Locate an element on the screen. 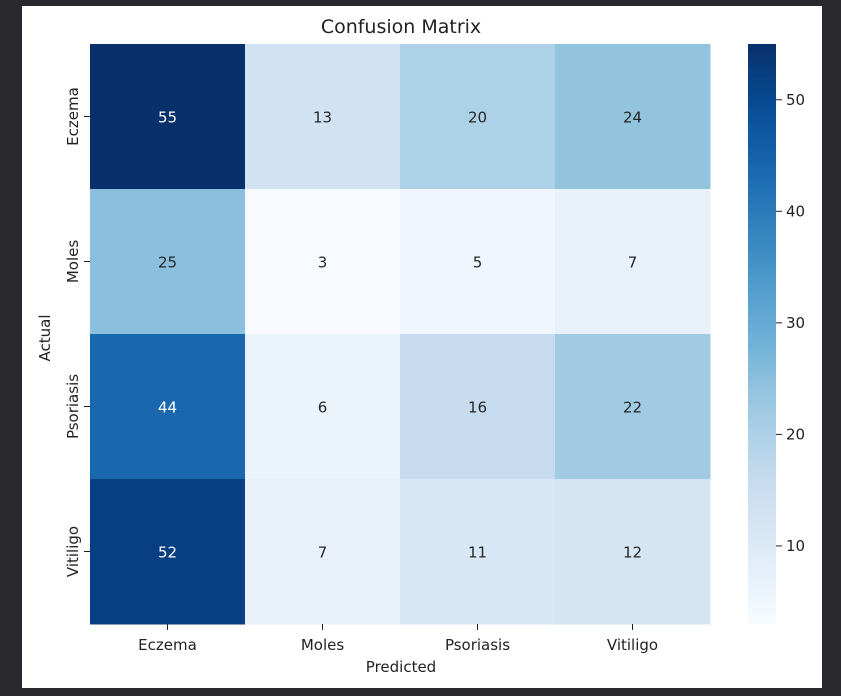 The height and width of the screenshot is (696, 841). colorbar-ticks: 10 20 30 40 50 is located at coordinates (790, 323).